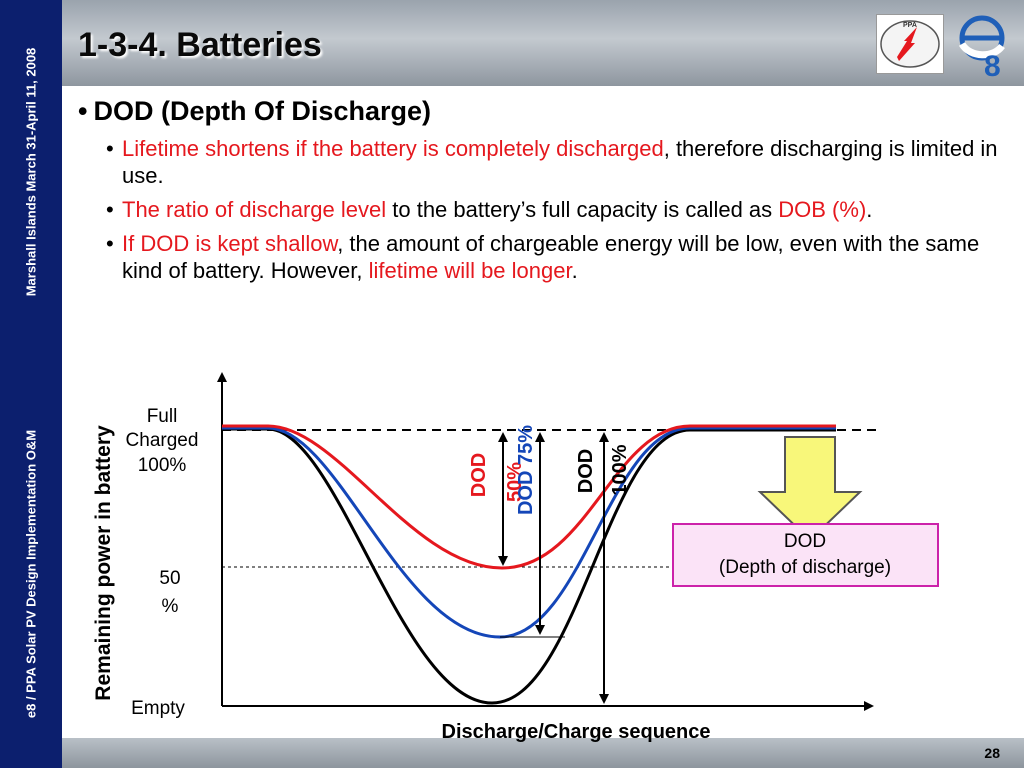  Describe the element at coordinates (805, 567) in the screenshot. I see `dod-legend-text-2: (Depth of discharge)` at that location.